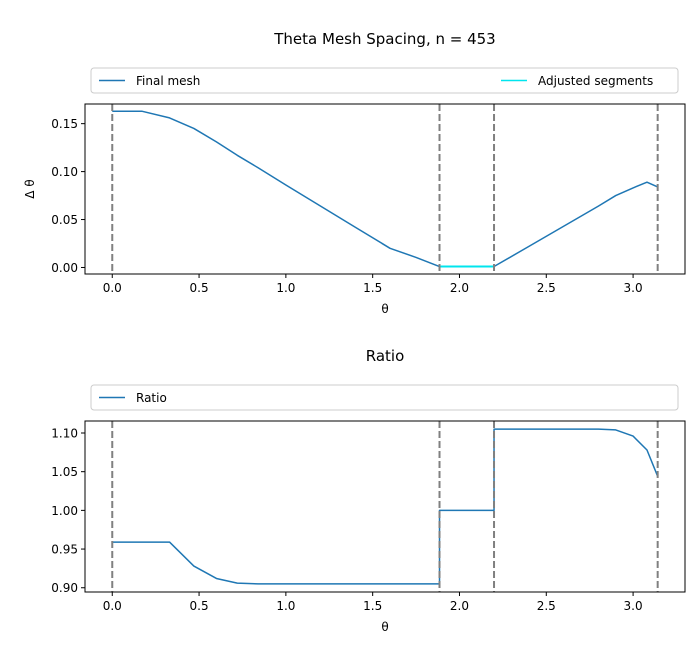 The height and width of the screenshot is (650, 700). Describe the element at coordinates (168, 81) in the screenshot. I see `legend-label-final-mesh: Final mesh` at that location.